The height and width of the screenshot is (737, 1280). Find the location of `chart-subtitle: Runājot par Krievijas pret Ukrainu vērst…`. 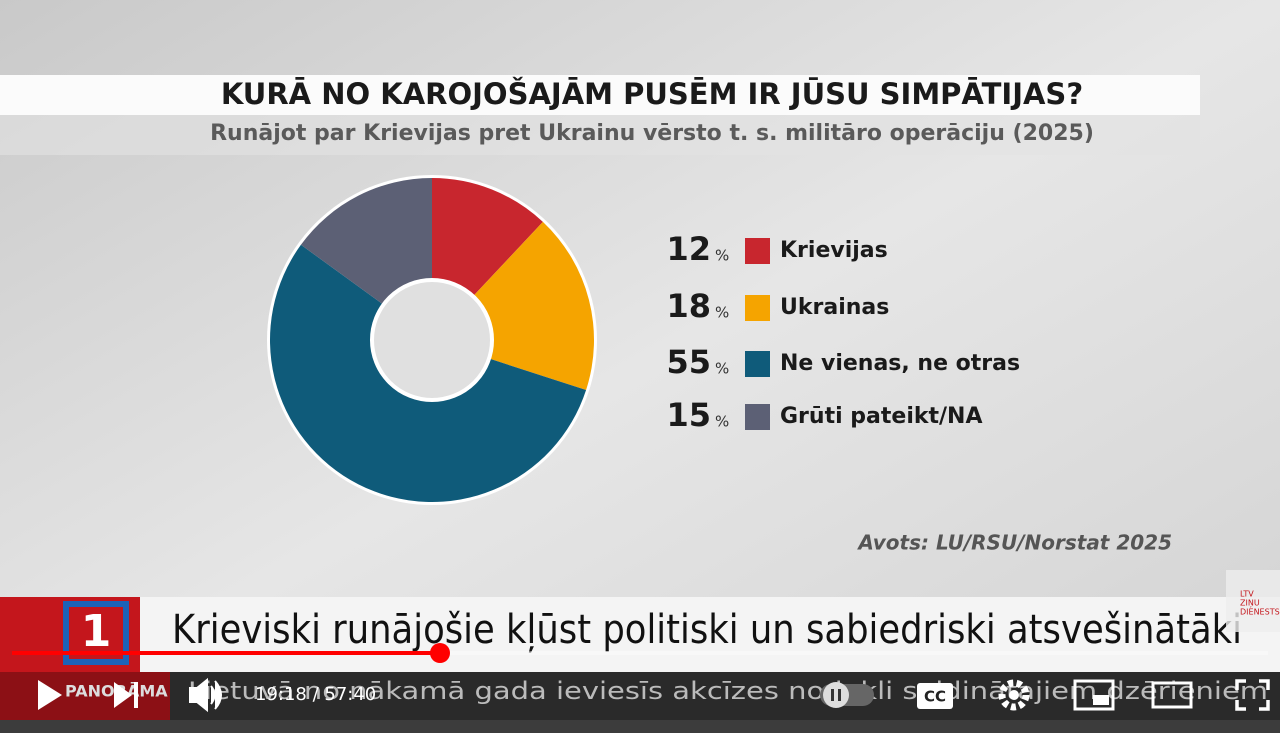

chart-subtitle: Runājot par Krievijas pret Ukrainu vērst… is located at coordinates (652, 133).